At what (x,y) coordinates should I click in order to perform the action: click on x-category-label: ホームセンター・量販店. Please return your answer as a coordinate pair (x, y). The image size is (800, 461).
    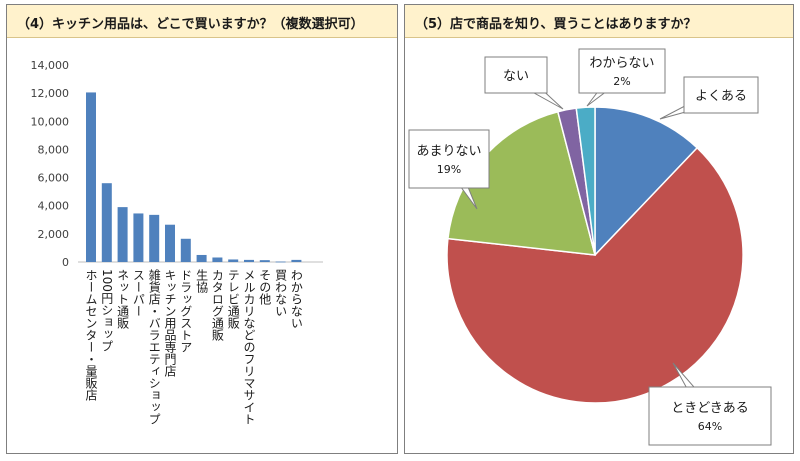
    Looking at the image, I should click on (91, 335).